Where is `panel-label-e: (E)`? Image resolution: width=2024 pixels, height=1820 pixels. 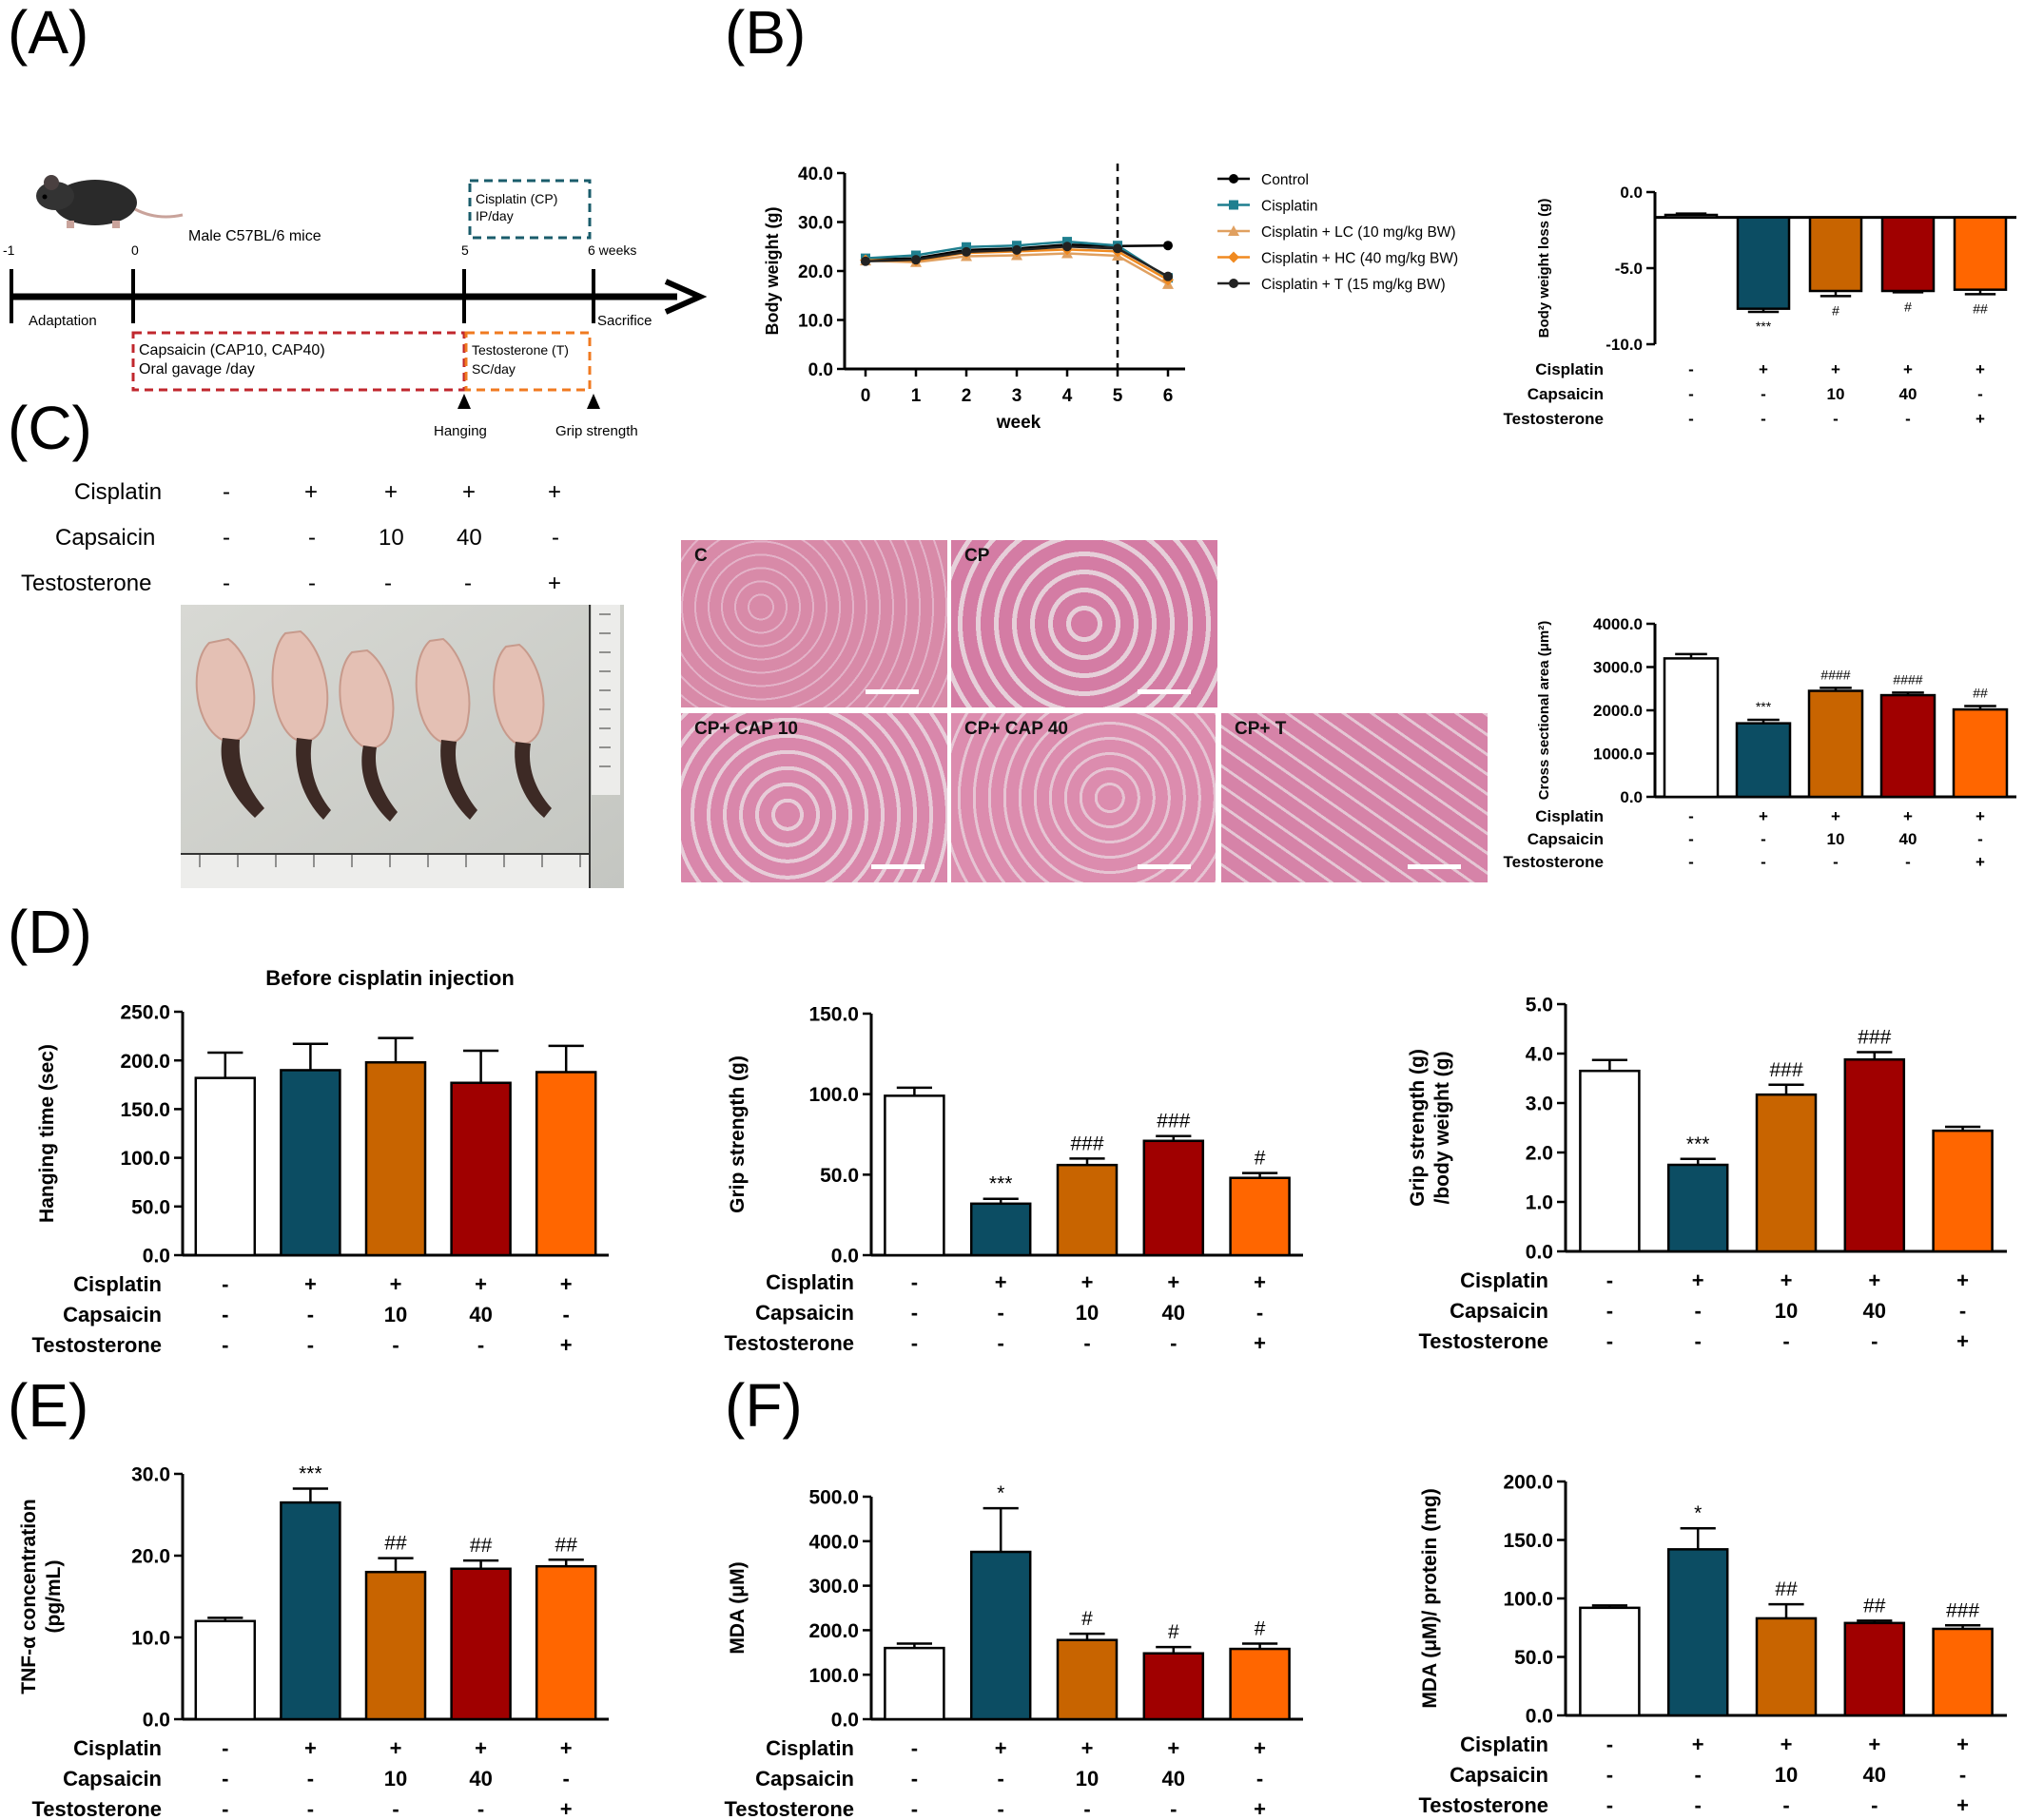
panel-label-e: (E) is located at coordinates (48, 1405).